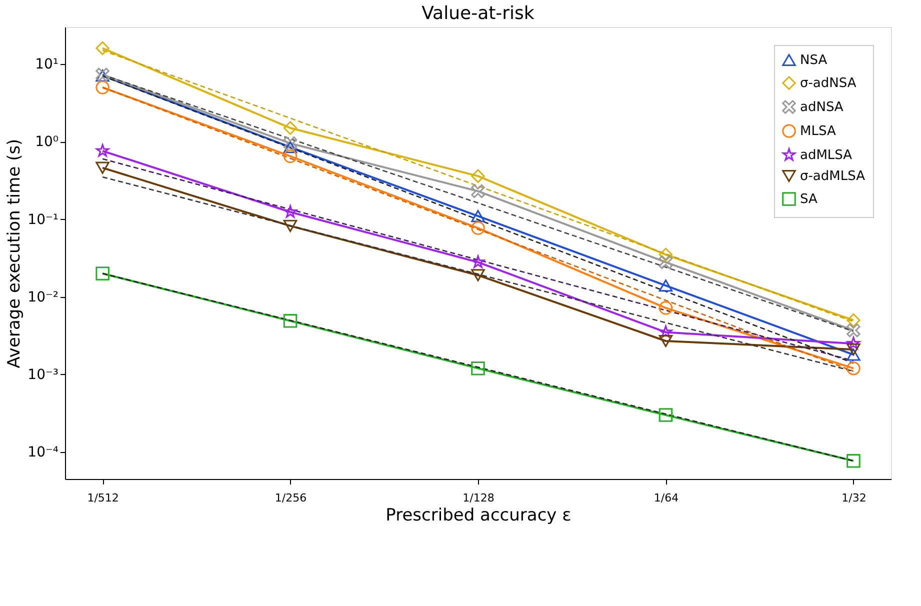 The width and height of the screenshot is (921, 606). What do you see at coordinates (103, 498) in the screenshot?
I see `x-tick-label: 1/512` at bounding box center [103, 498].